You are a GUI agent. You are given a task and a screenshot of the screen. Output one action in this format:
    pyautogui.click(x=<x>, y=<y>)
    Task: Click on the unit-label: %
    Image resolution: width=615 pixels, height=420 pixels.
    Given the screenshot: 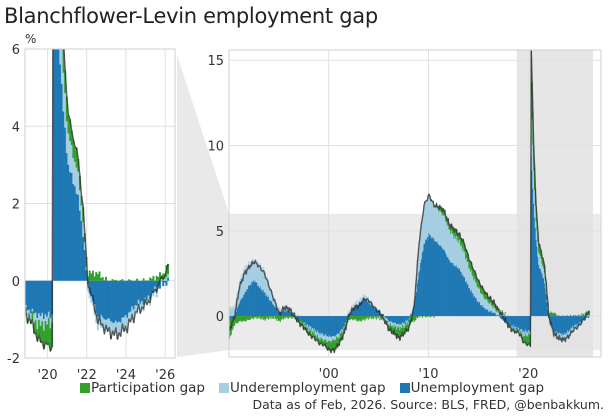 What is the action you would take?
    pyautogui.click(x=30, y=39)
    